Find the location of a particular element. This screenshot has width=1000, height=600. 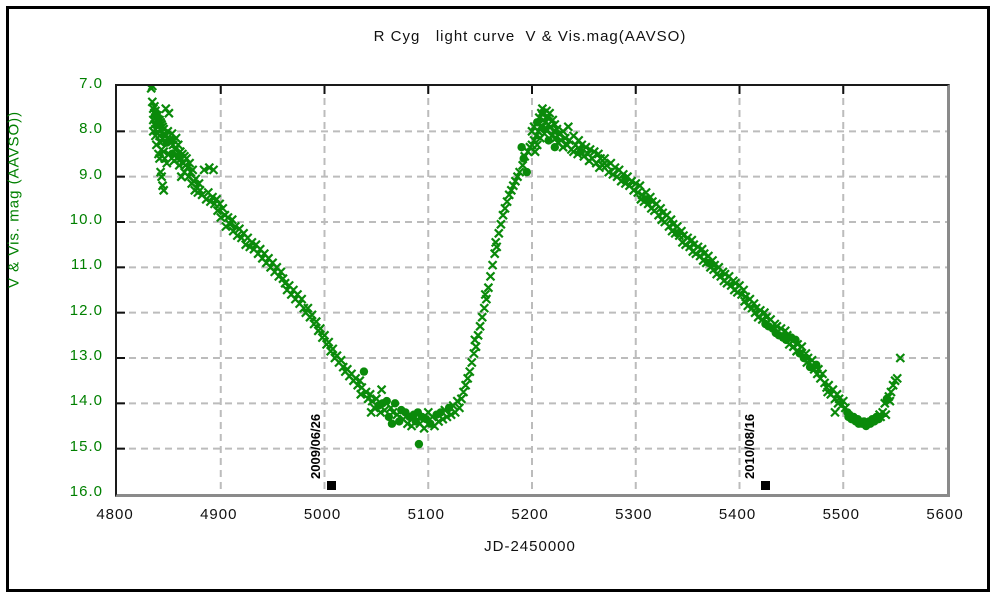

y-tick-label: 16.0 is located at coordinates (86, 491).